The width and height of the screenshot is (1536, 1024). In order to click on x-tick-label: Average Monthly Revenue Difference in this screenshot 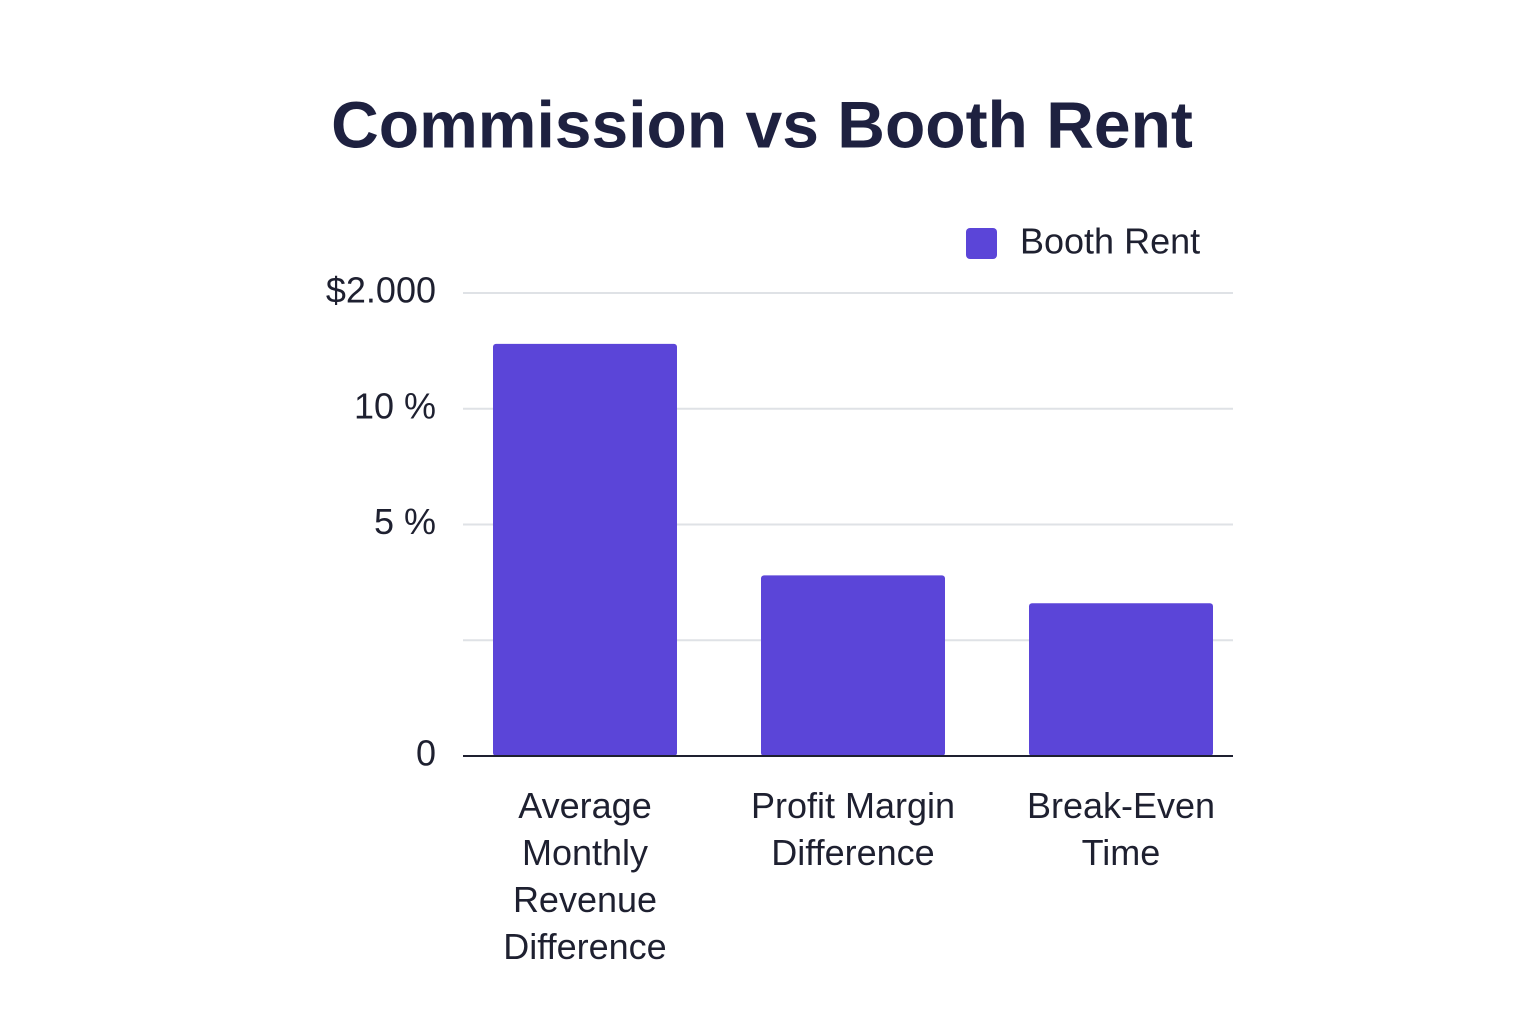, I will do `click(584, 876)`.